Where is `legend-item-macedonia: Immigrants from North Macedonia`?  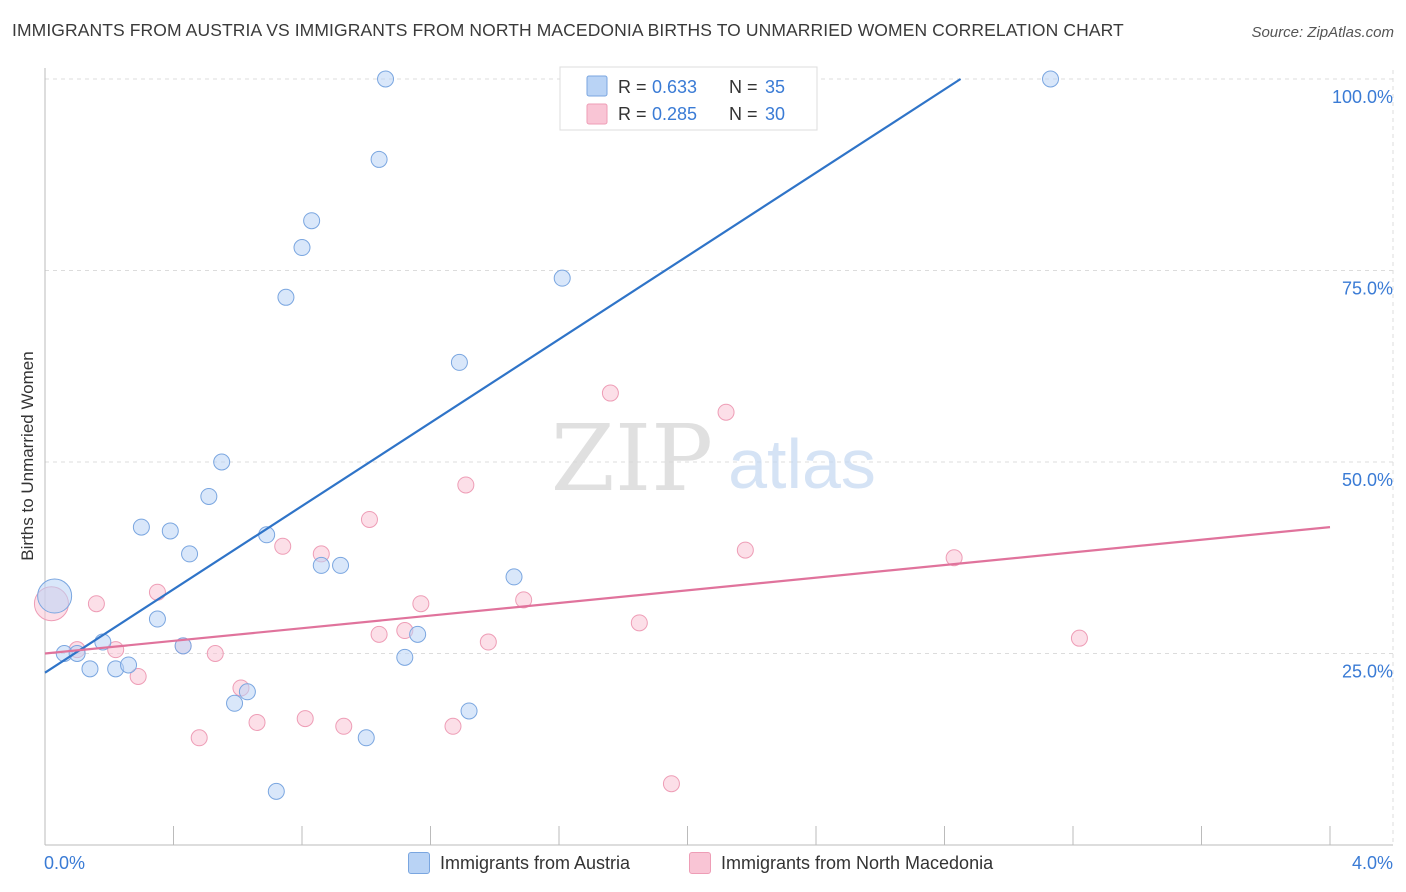
legend-item-macedonia: Immigrants from North Macedonia is located at coordinates (841, 863).